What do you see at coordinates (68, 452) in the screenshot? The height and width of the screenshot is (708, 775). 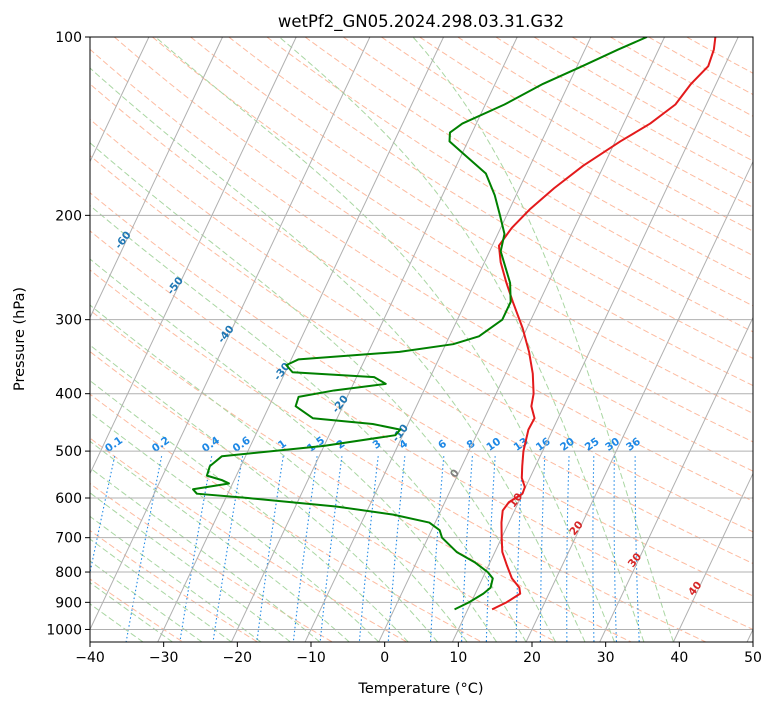 I see `y-tick-label: 500` at bounding box center [68, 452].